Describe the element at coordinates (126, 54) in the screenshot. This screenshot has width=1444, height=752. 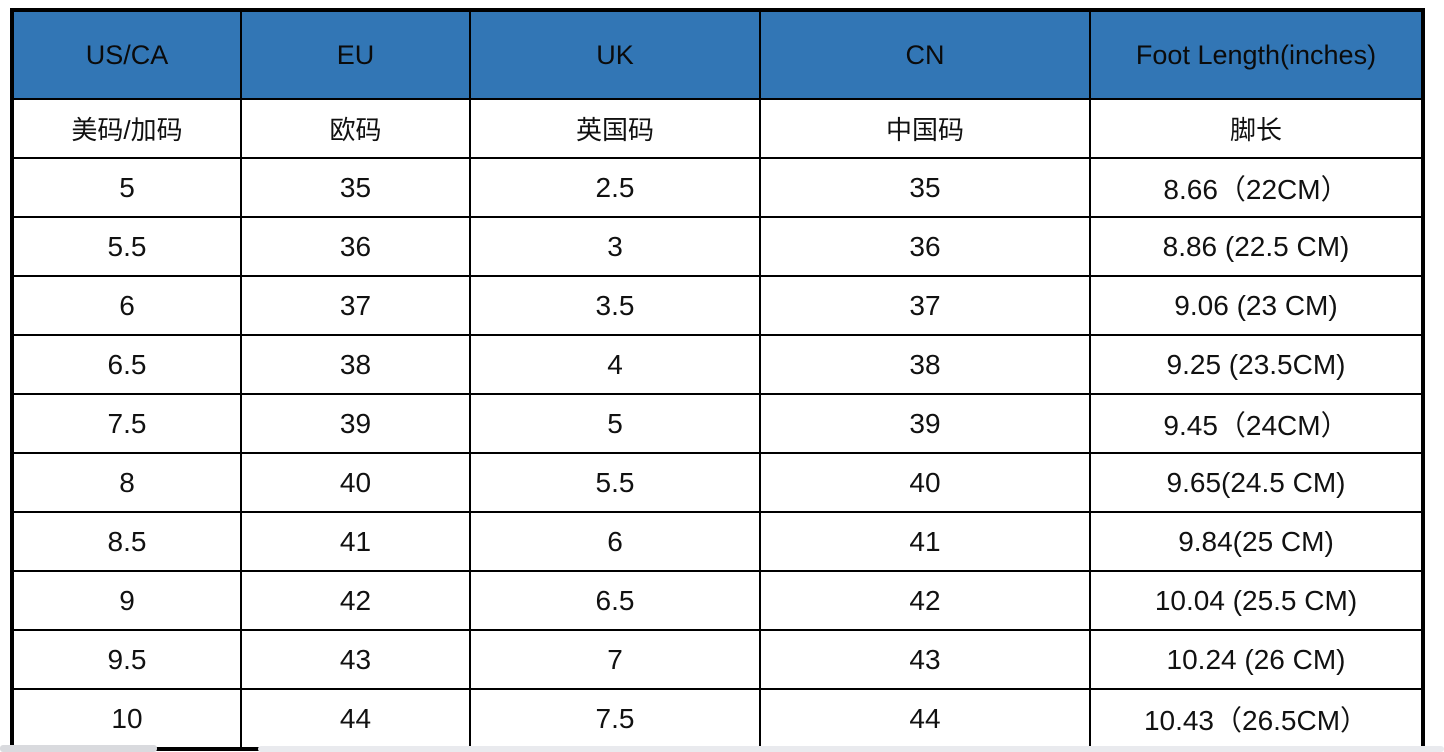
I see `header-cell-us-ca: US/CA` at that location.